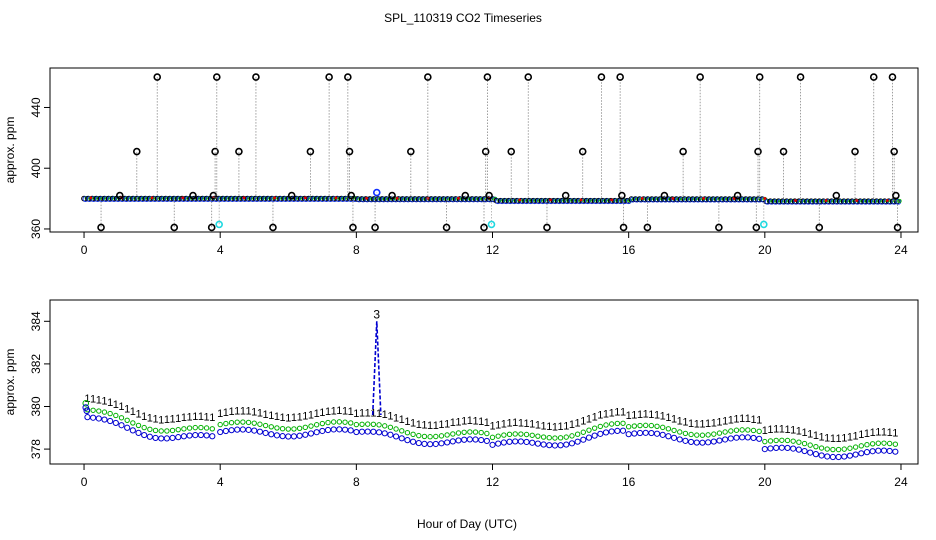 This screenshot has width=936, height=540. I want to click on top-x-tick-label: 8, so click(356, 250).